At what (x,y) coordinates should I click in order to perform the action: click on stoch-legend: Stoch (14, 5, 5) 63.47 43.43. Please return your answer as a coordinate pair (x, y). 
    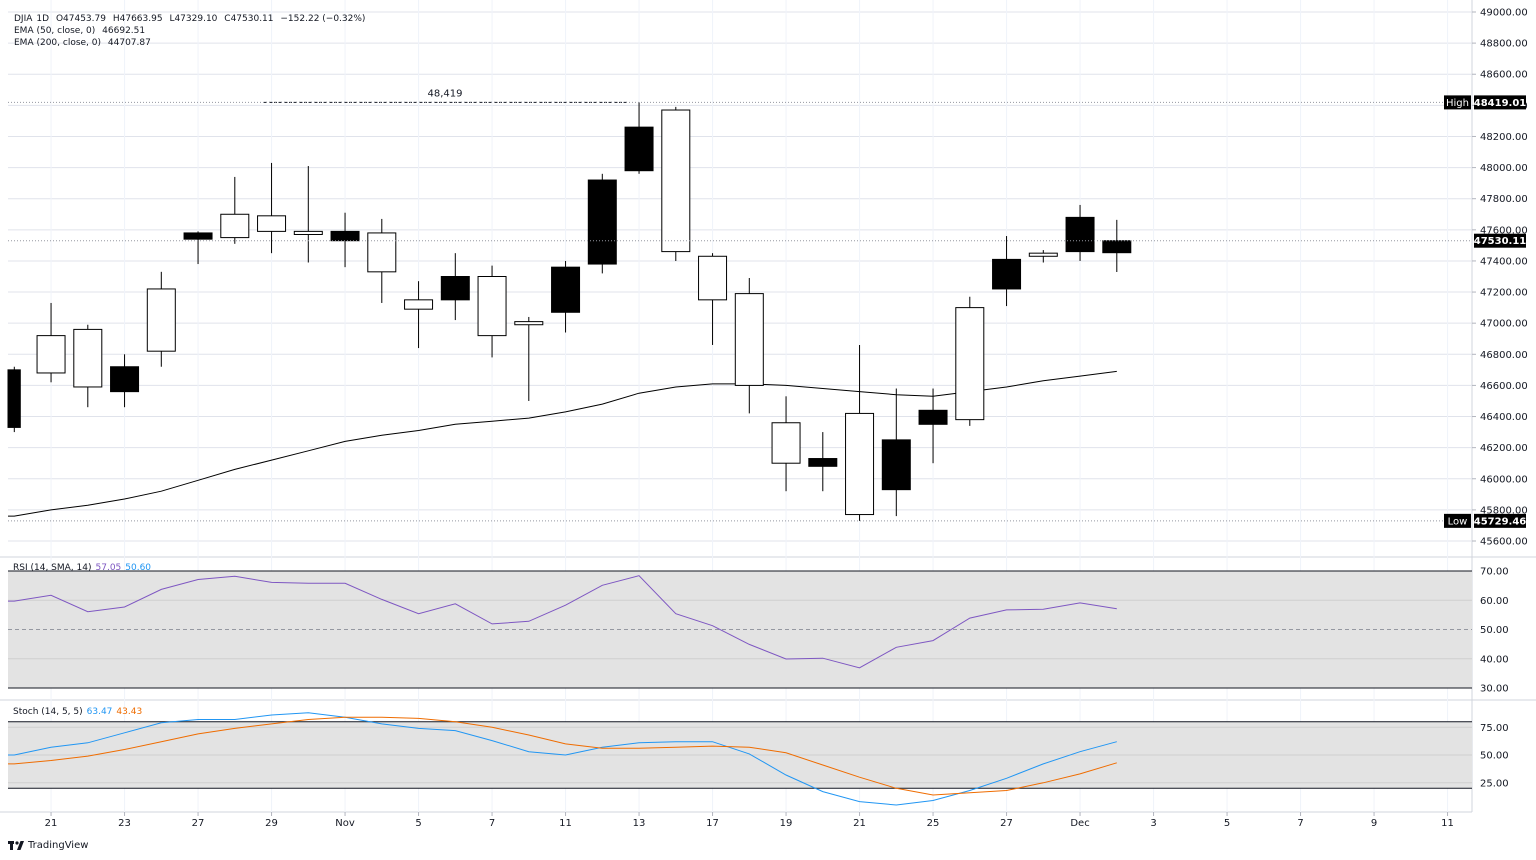
    Looking at the image, I should click on (77, 712).